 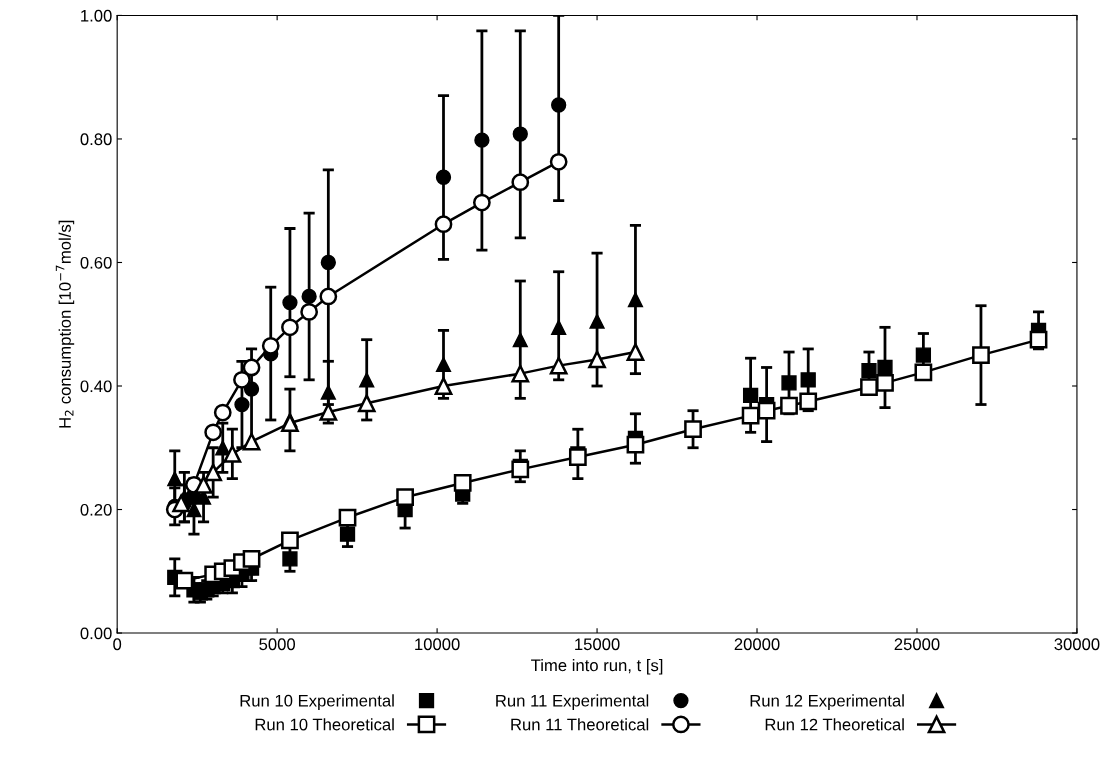 What do you see at coordinates (757, 644) in the screenshot?
I see `x-tick-label: 20000` at bounding box center [757, 644].